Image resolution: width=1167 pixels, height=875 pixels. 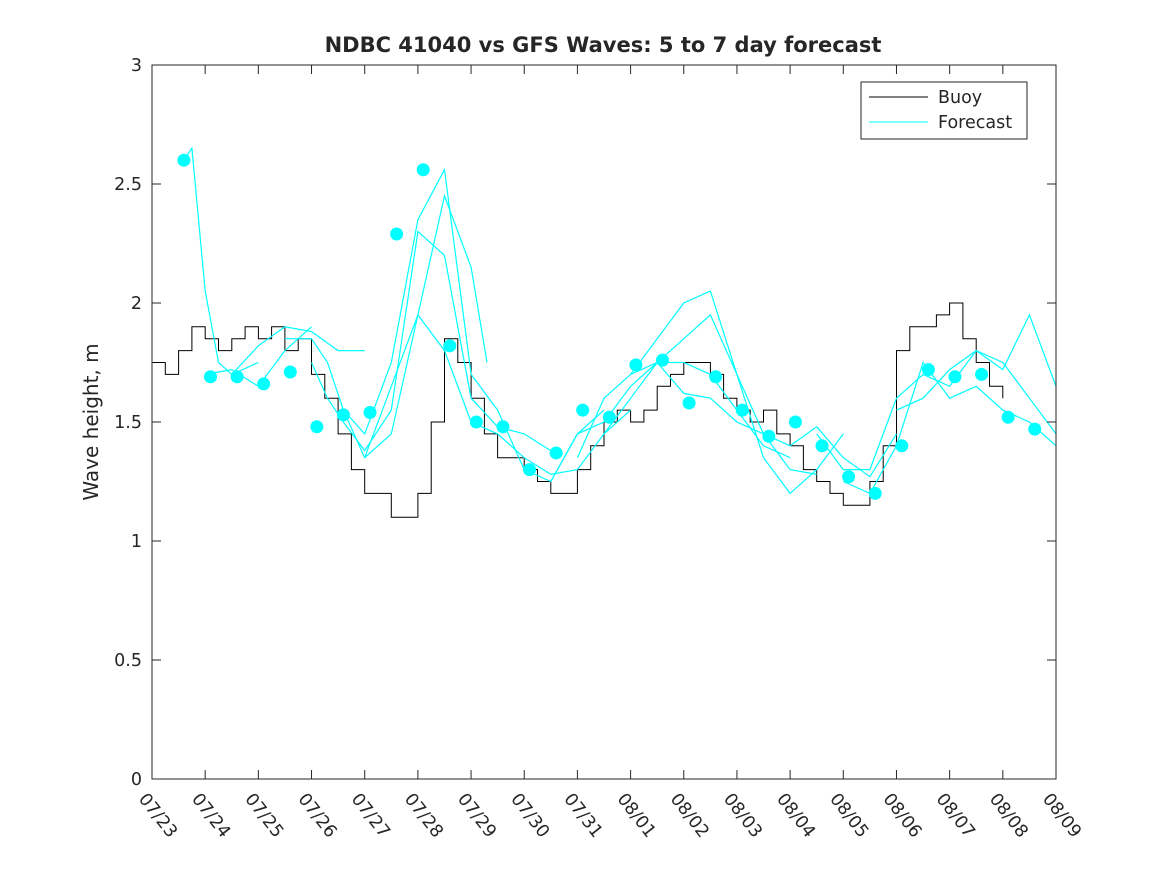 I want to click on legend-forecast-label: Forecast, so click(x=975, y=123).